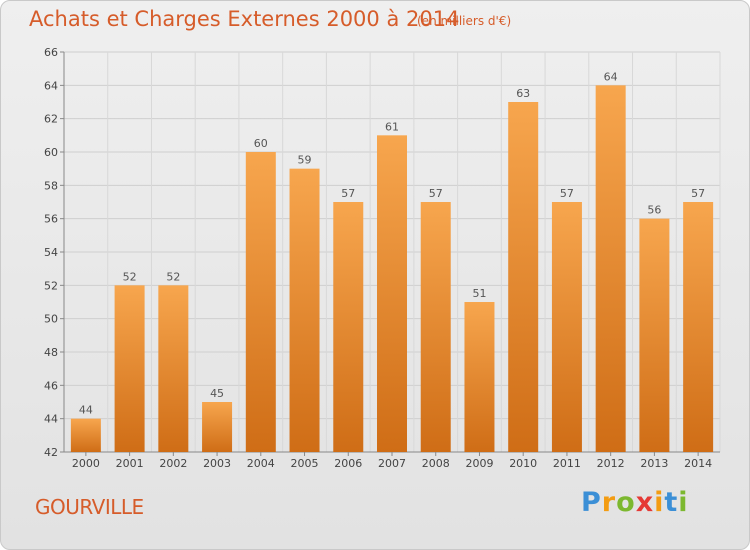 The image size is (750, 550). Describe the element at coordinates (51, 185) in the screenshot. I see `y-tick-label: 58` at that location.